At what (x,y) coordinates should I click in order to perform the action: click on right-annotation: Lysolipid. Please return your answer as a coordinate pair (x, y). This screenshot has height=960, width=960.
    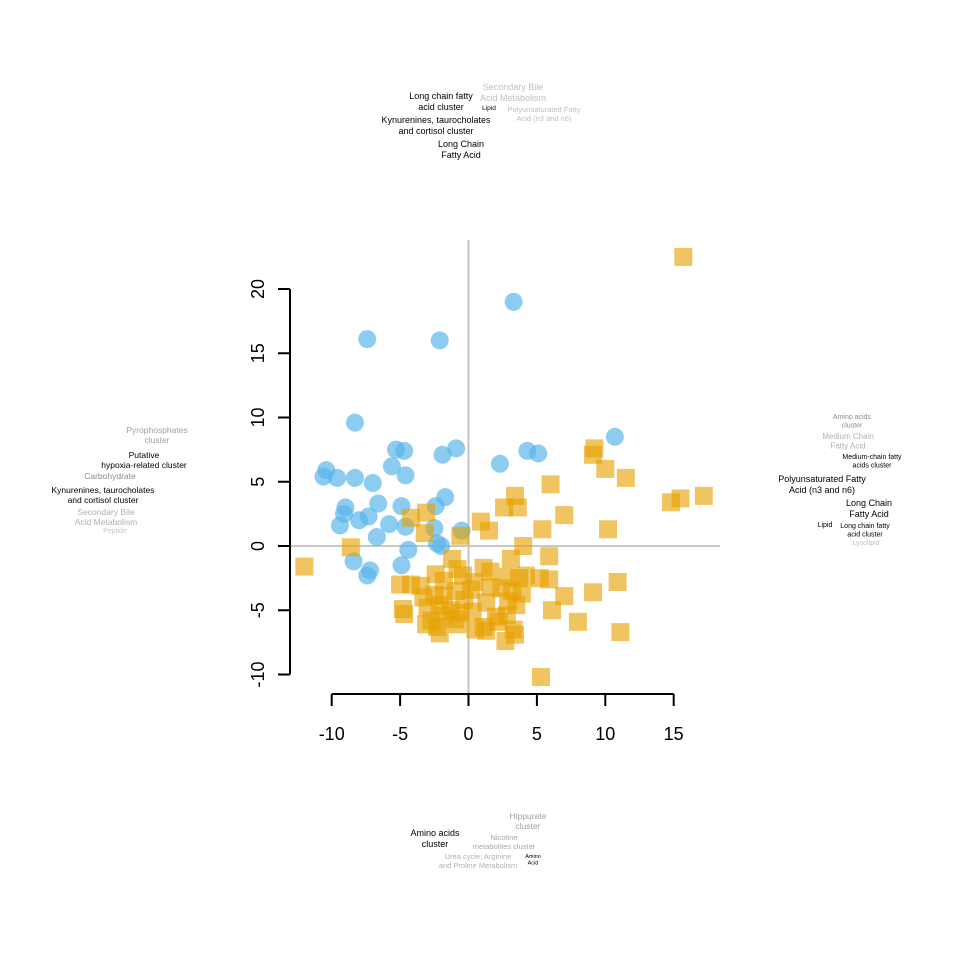
    Looking at the image, I should click on (866, 543).